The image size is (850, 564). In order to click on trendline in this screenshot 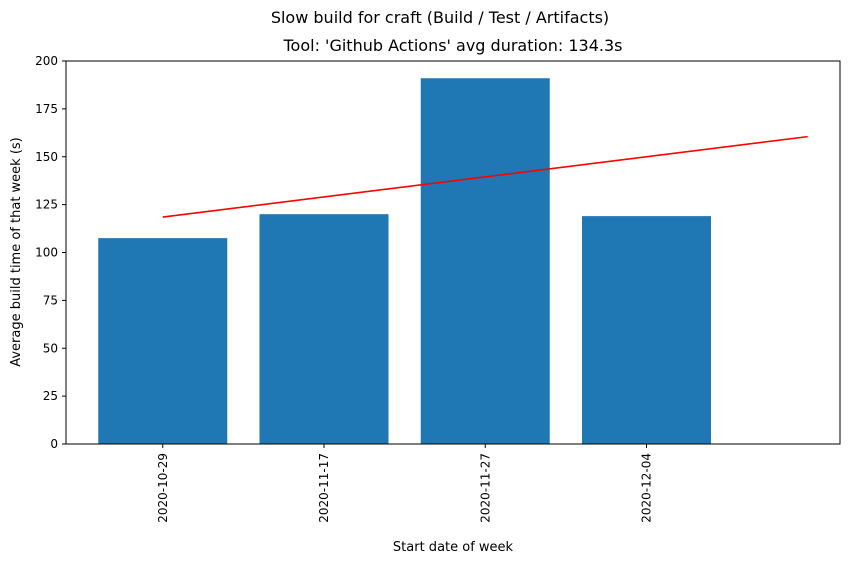, I will do `click(485, 176)`.